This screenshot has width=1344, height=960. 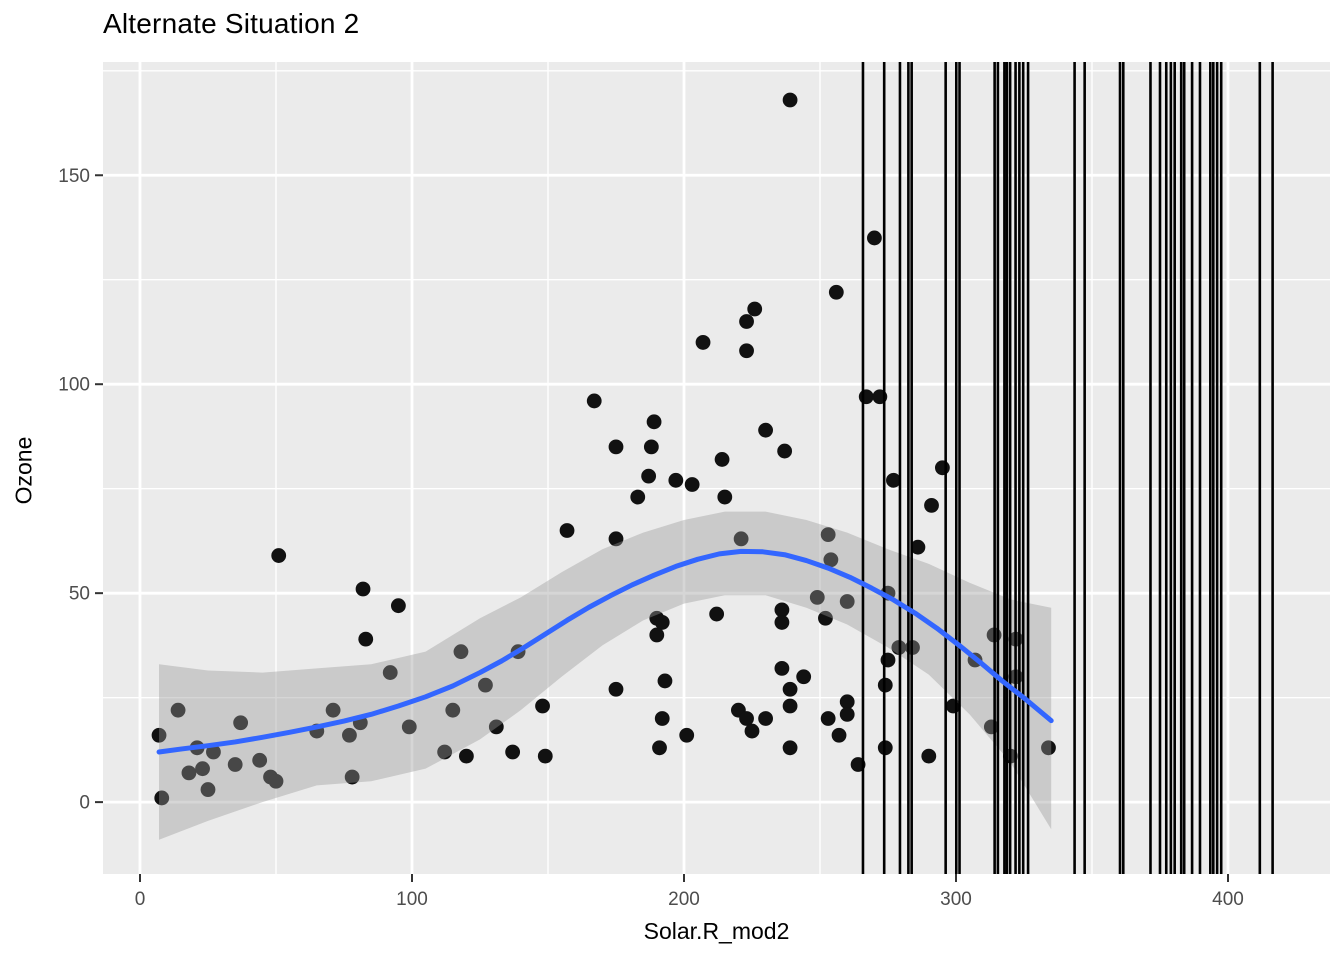 I want to click on y-axis-title: Ozone, so click(x=23, y=470).